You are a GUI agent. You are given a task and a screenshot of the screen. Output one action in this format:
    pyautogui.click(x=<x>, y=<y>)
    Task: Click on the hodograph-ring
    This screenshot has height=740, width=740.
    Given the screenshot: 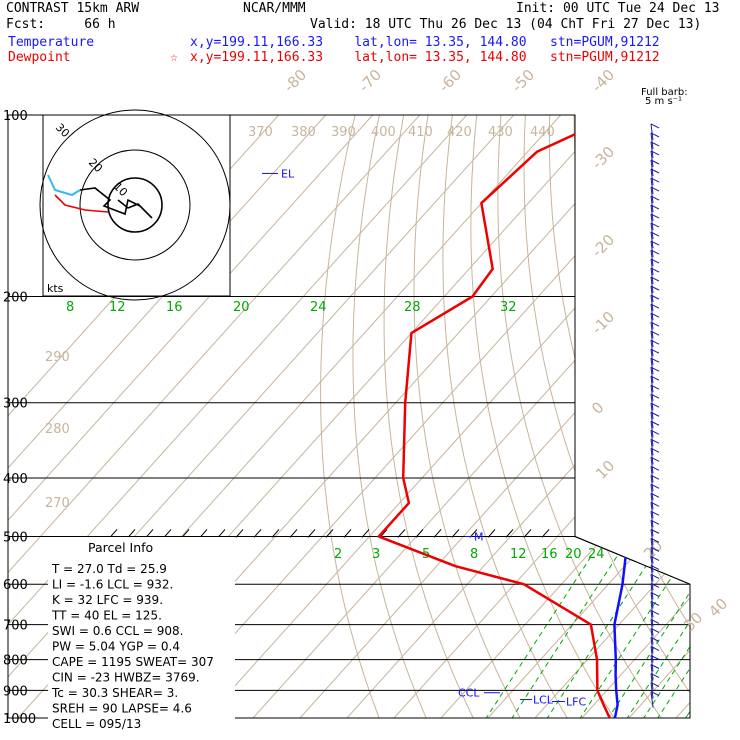 What is the action you would take?
    pyautogui.click(x=135, y=205)
    